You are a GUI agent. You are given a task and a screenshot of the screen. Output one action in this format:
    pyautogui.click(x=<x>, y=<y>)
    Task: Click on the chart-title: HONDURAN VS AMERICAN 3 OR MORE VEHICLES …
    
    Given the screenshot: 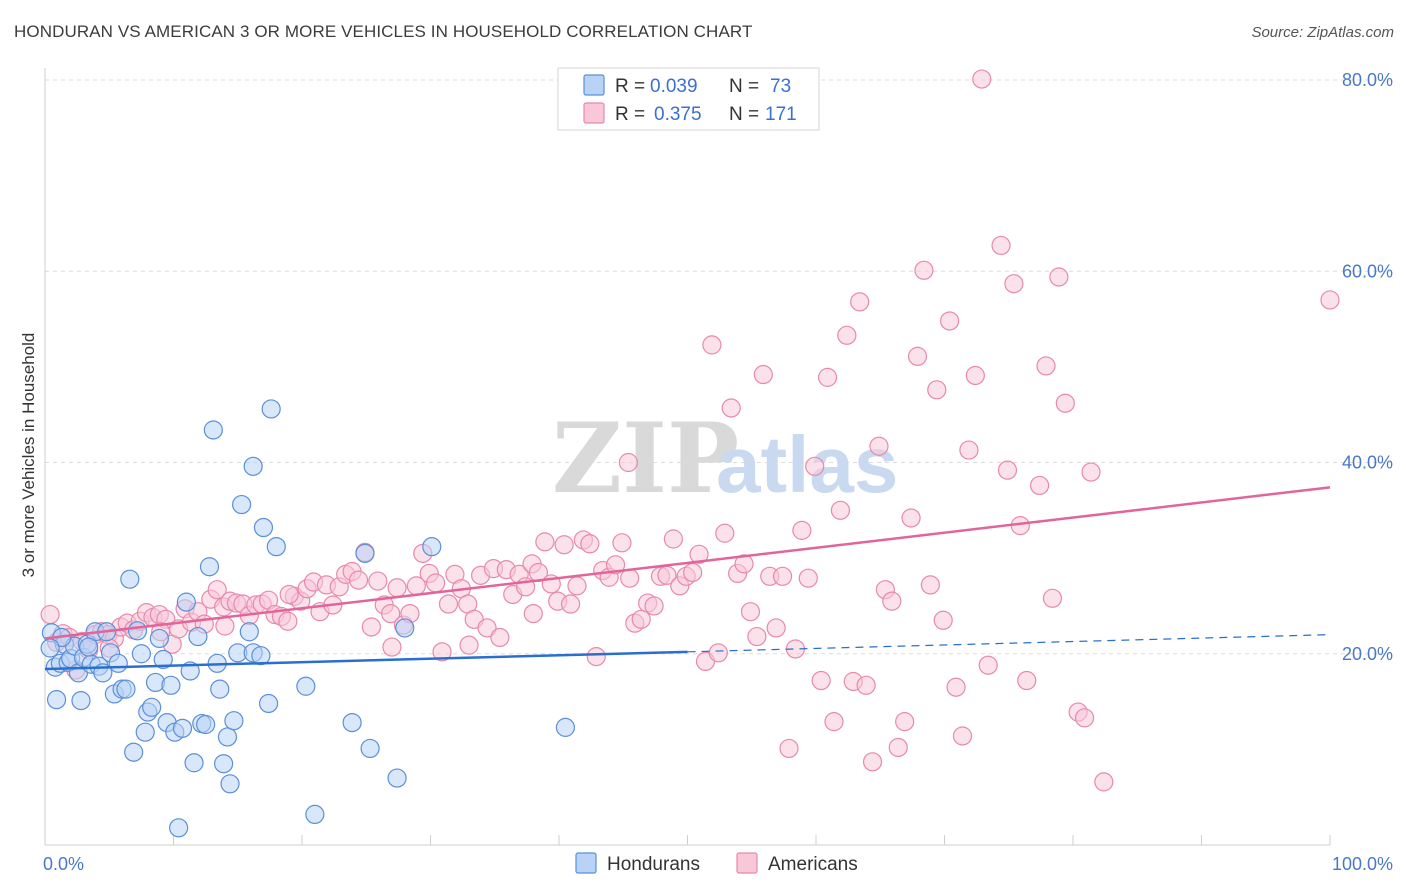 What is the action you would take?
    pyautogui.click(x=383, y=31)
    